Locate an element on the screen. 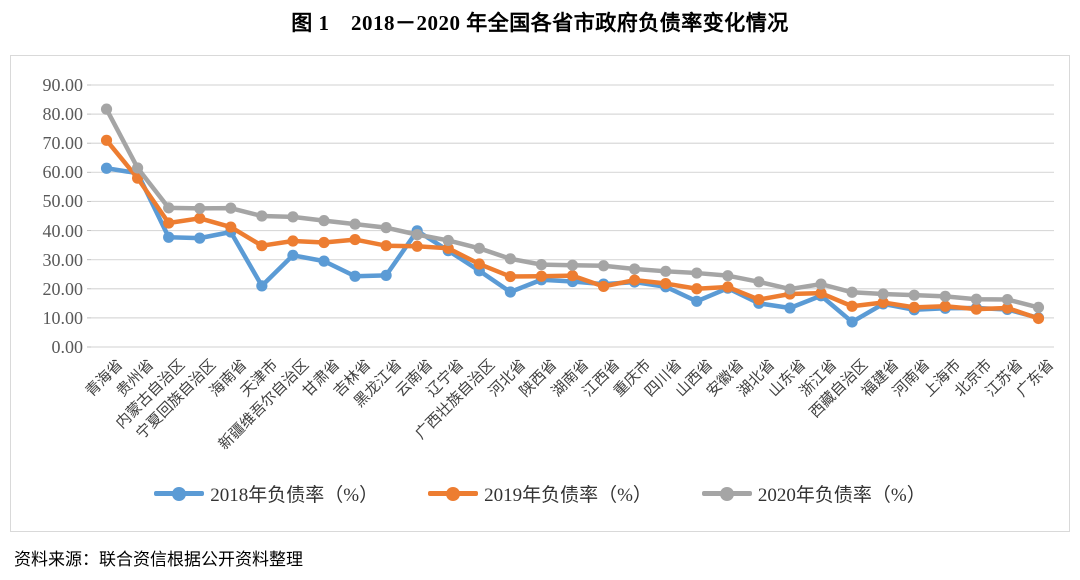  y-axis-label: 30.00 is located at coordinates (63, 259).